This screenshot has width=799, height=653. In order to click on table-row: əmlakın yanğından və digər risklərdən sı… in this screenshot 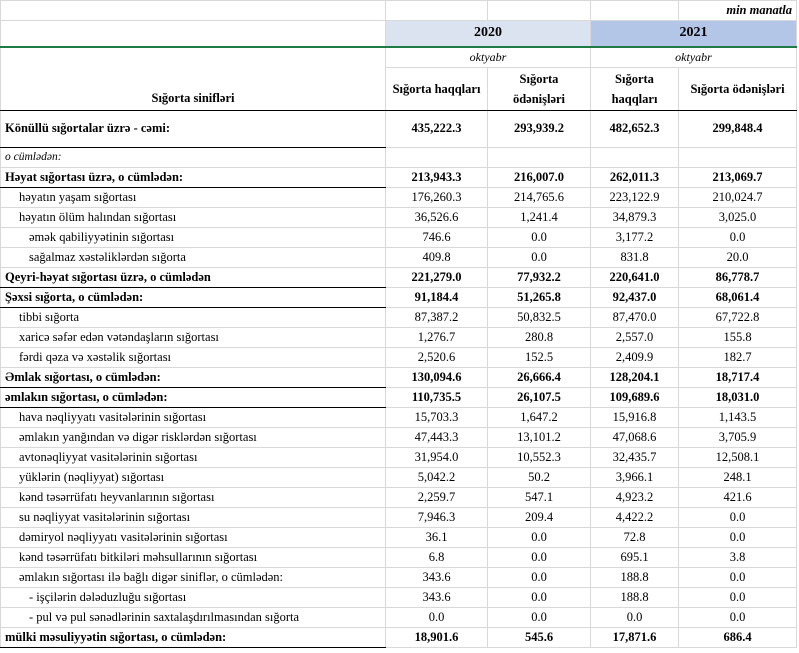, I will do `click(398, 437)`.